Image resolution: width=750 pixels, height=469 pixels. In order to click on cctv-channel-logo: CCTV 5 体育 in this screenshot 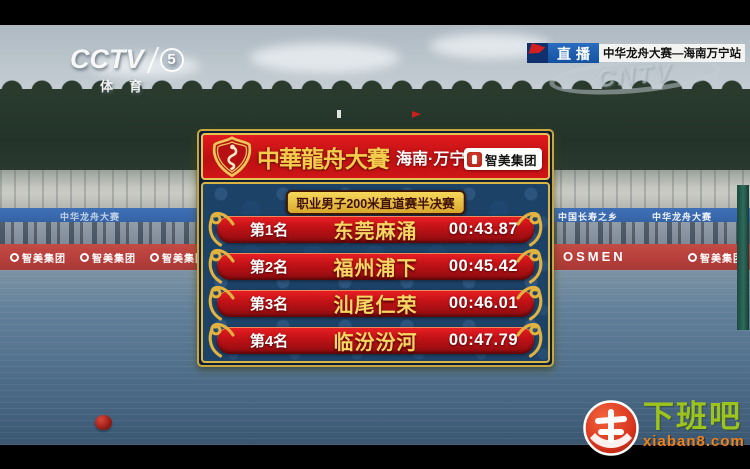, I will do `click(127, 69)`.